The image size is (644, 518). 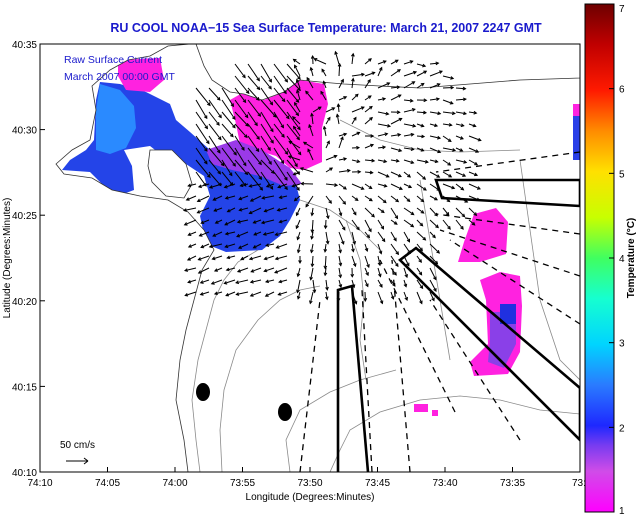 I want to click on y-tick-label: 40:15, so click(x=24, y=387).